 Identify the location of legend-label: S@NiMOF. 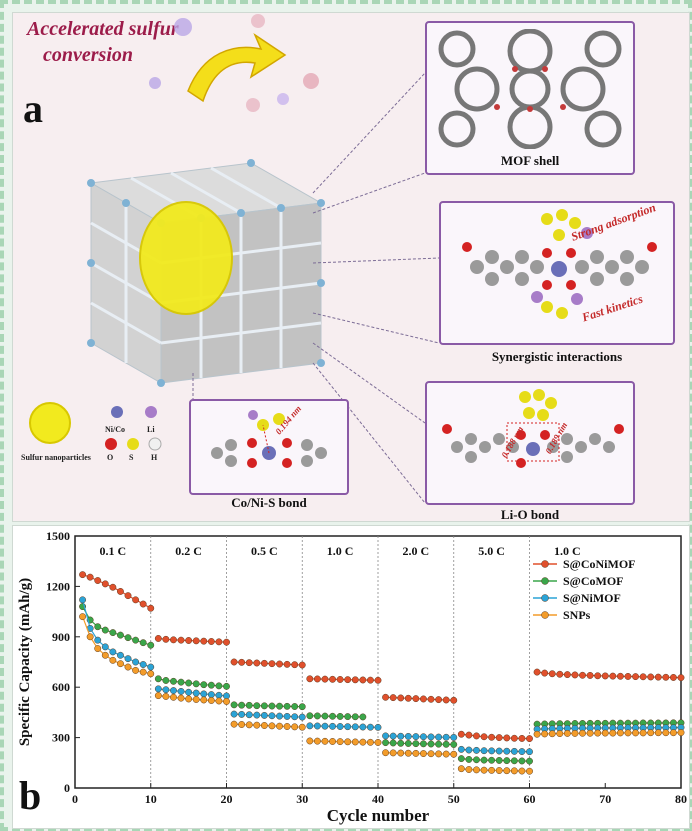
(592, 598).